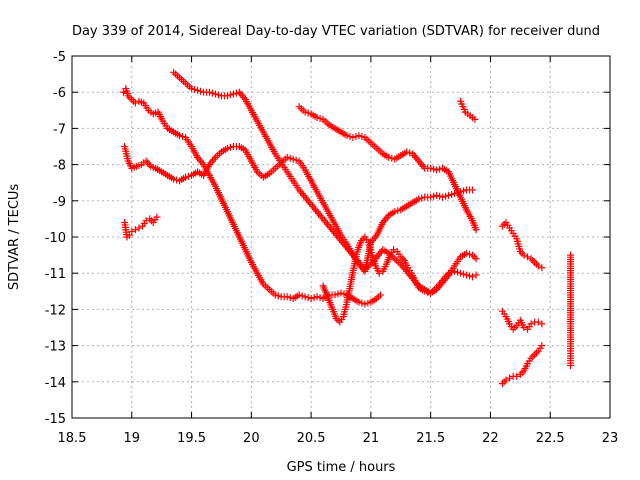 The height and width of the screenshot is (480, 640). I want to click on y-tick-label: -14, so click(55, 383).